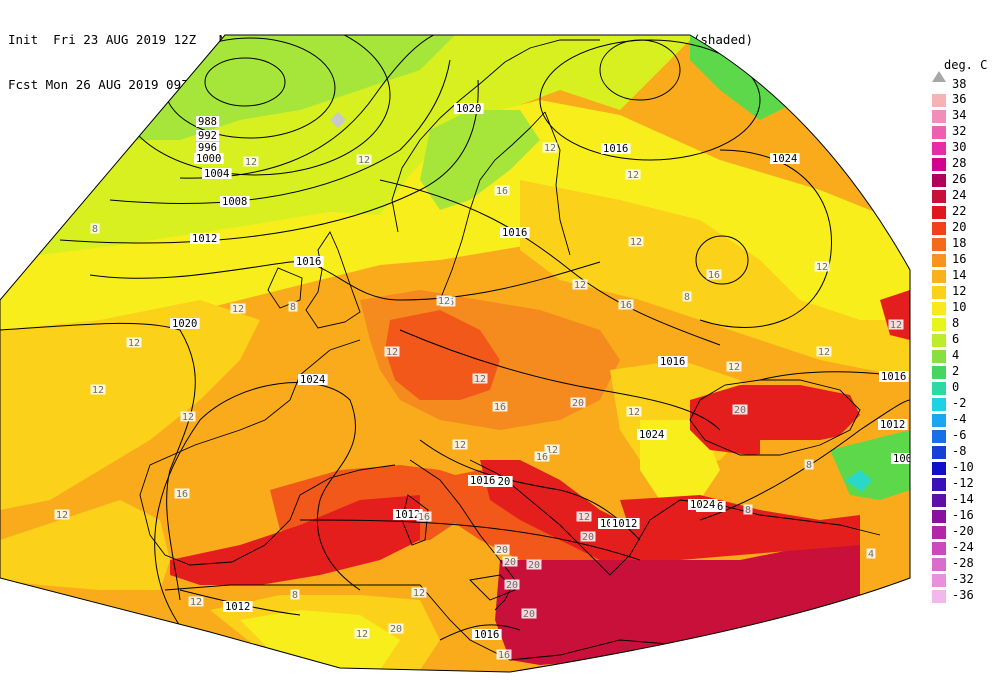 Image resolution: width=1000 pixels, height=680 pixels. Describe the element at coordinates (956, 371) in the screenshot. I see `colorbar-label: 2` at that location.